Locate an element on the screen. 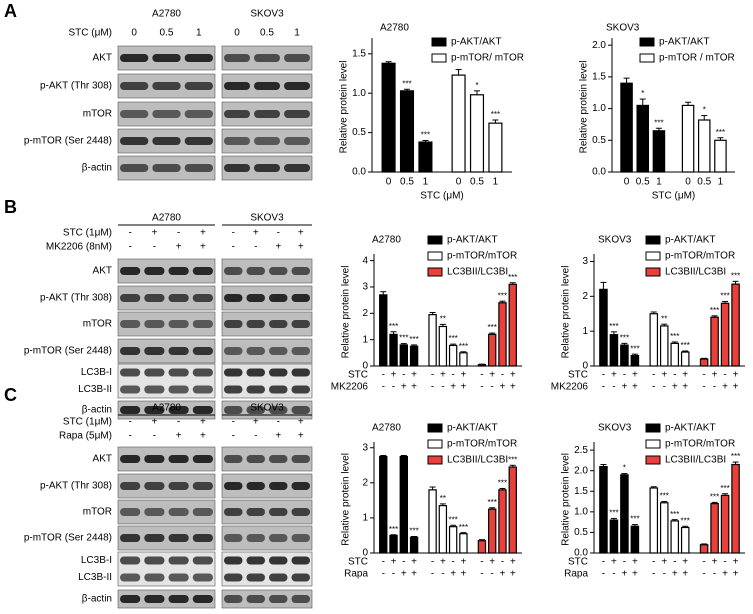 This screenshot has width=753, height=614. row-label: p-mTOR (Ser 2448) is located at coordinates (68, 351).